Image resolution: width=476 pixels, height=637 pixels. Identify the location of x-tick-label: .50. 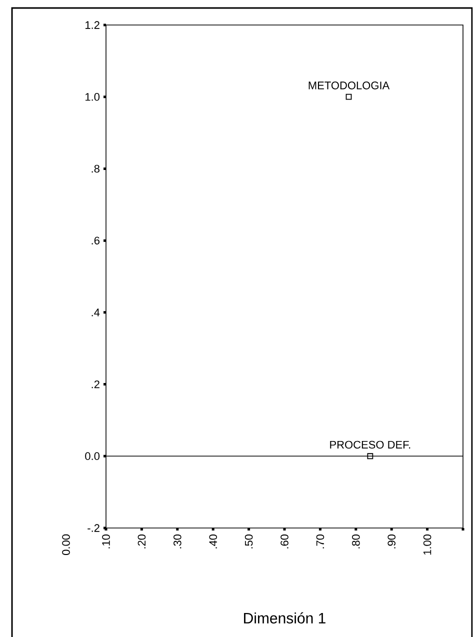
(248, 541).